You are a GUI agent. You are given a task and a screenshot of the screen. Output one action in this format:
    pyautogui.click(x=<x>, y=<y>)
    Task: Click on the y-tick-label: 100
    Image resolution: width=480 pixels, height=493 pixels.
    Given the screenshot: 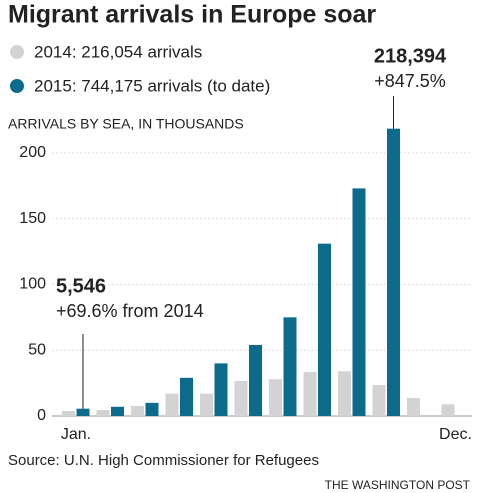 What is the action you would take?
    pyautogui.click(x=32, y=284)
    